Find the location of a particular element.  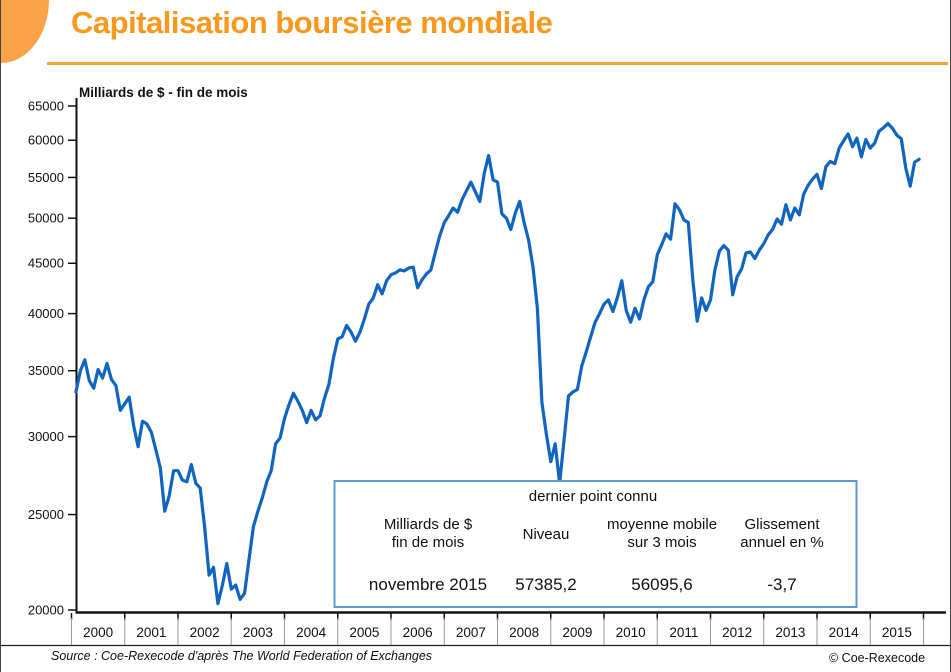

y-tick-label: 50000 is located at coordinates (46, 218).